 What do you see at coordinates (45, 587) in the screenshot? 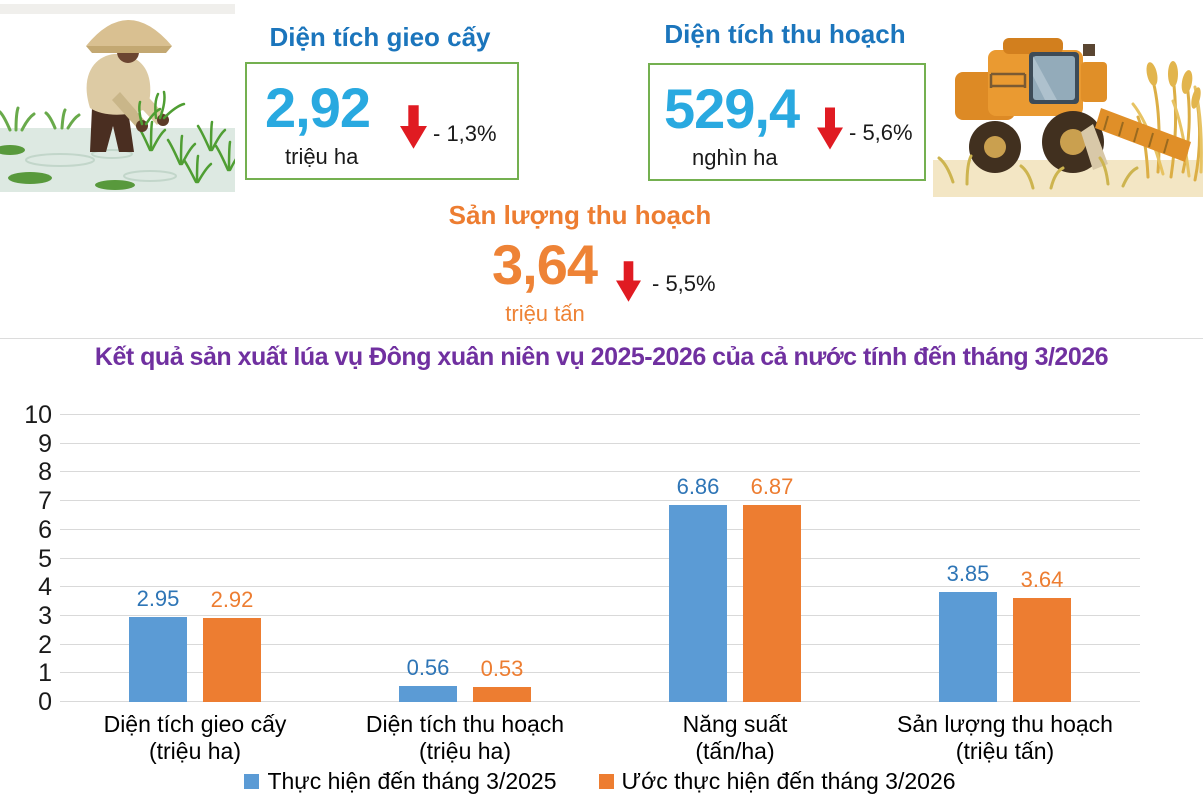
I see `y-axis-tick-label: 4` at bounding box center [45, 587].